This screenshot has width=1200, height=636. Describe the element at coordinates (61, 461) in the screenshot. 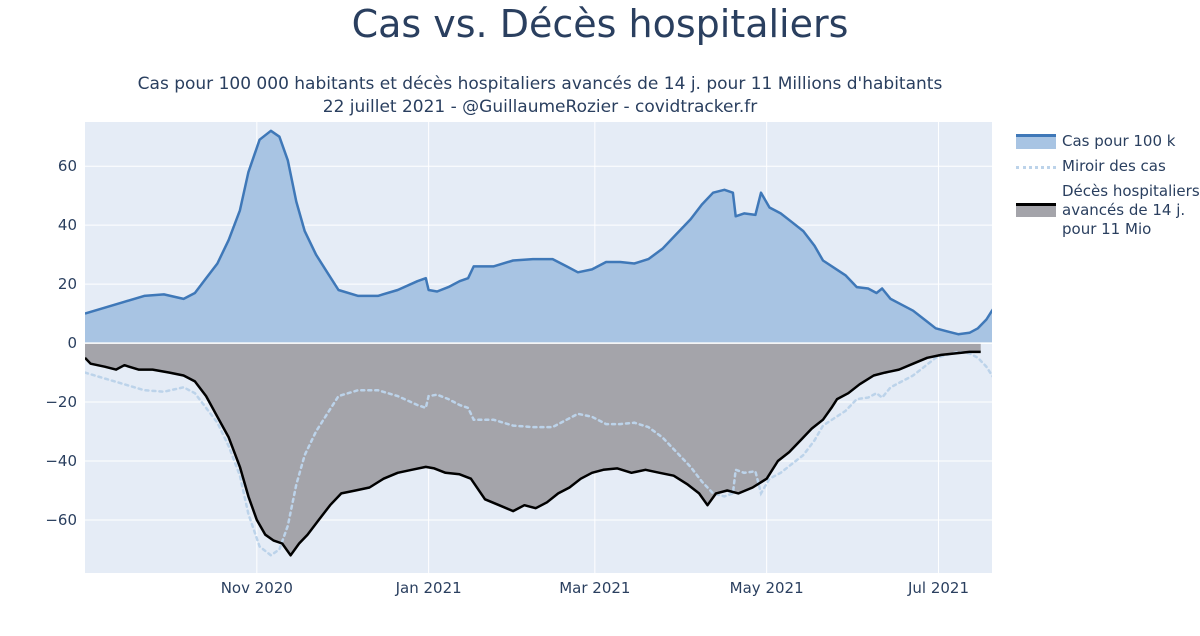

I see `y-tick-label-5: −40` at that location.